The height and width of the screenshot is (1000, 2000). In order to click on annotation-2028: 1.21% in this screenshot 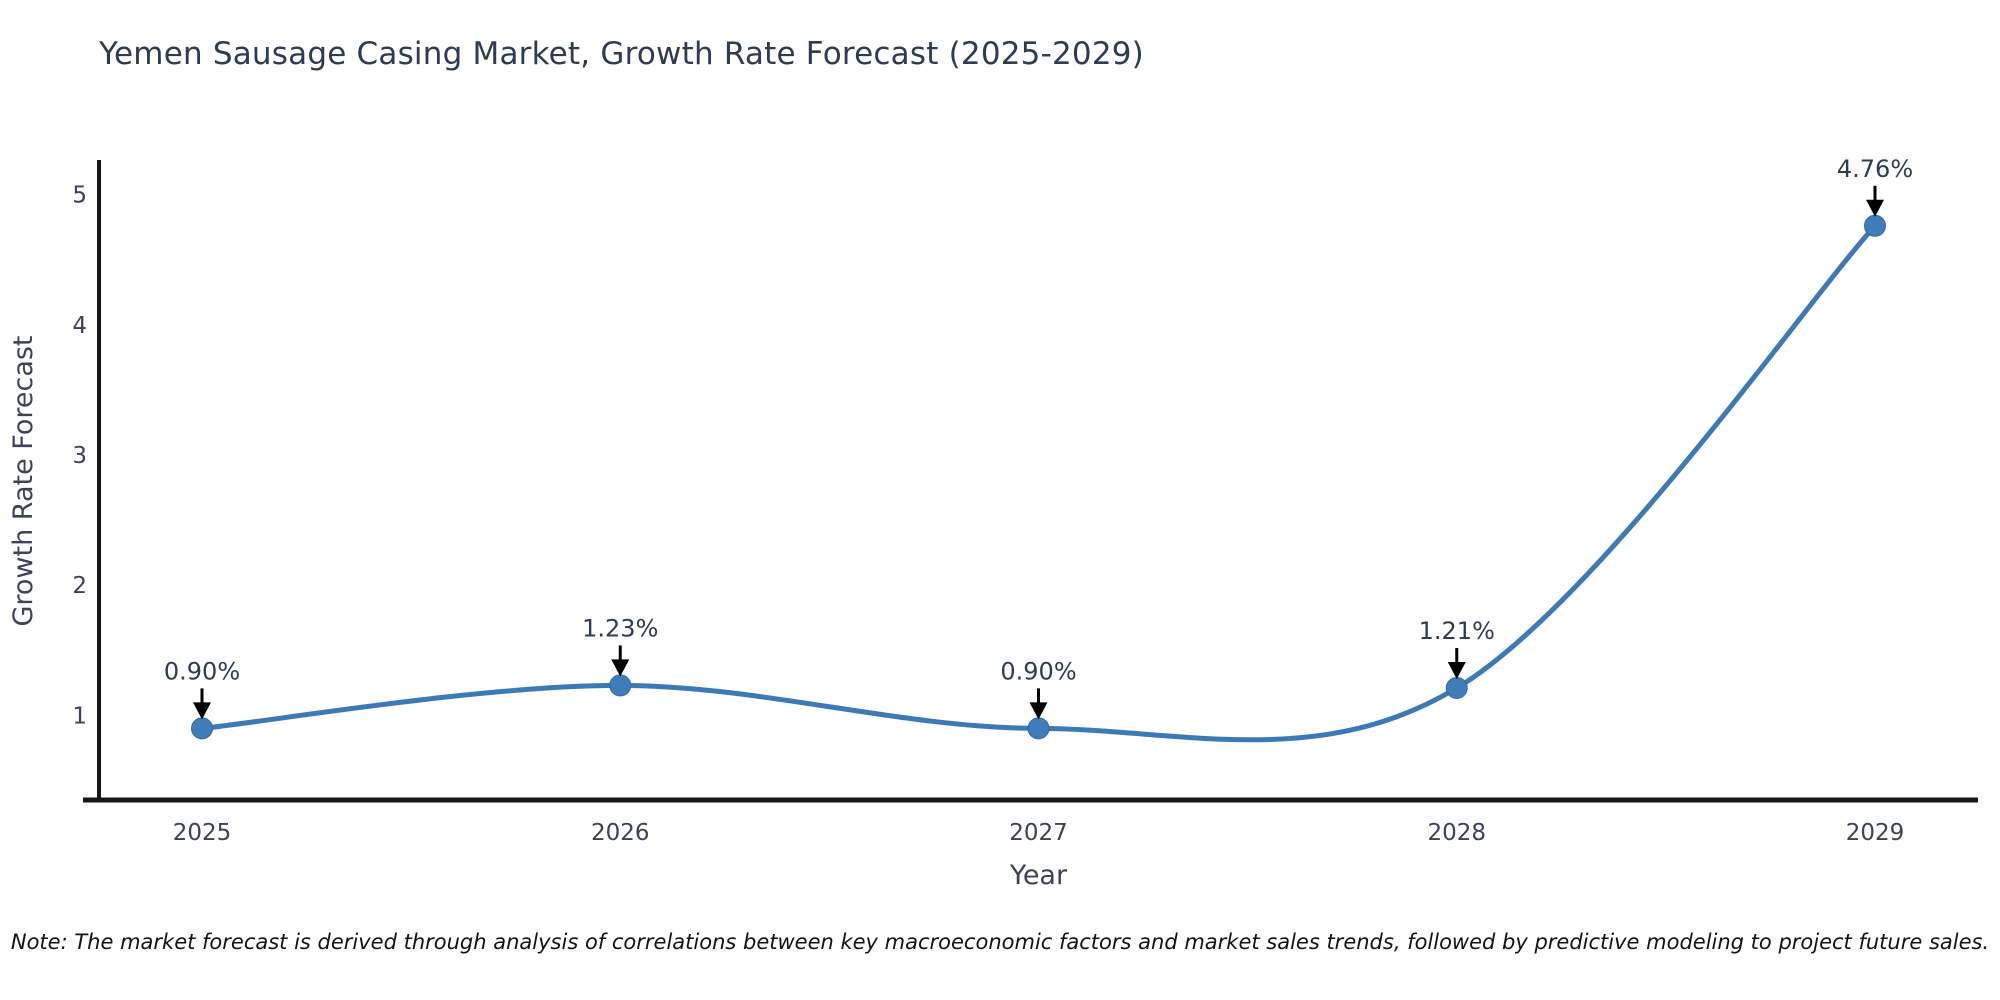, I will do `click(1457, 648)`.